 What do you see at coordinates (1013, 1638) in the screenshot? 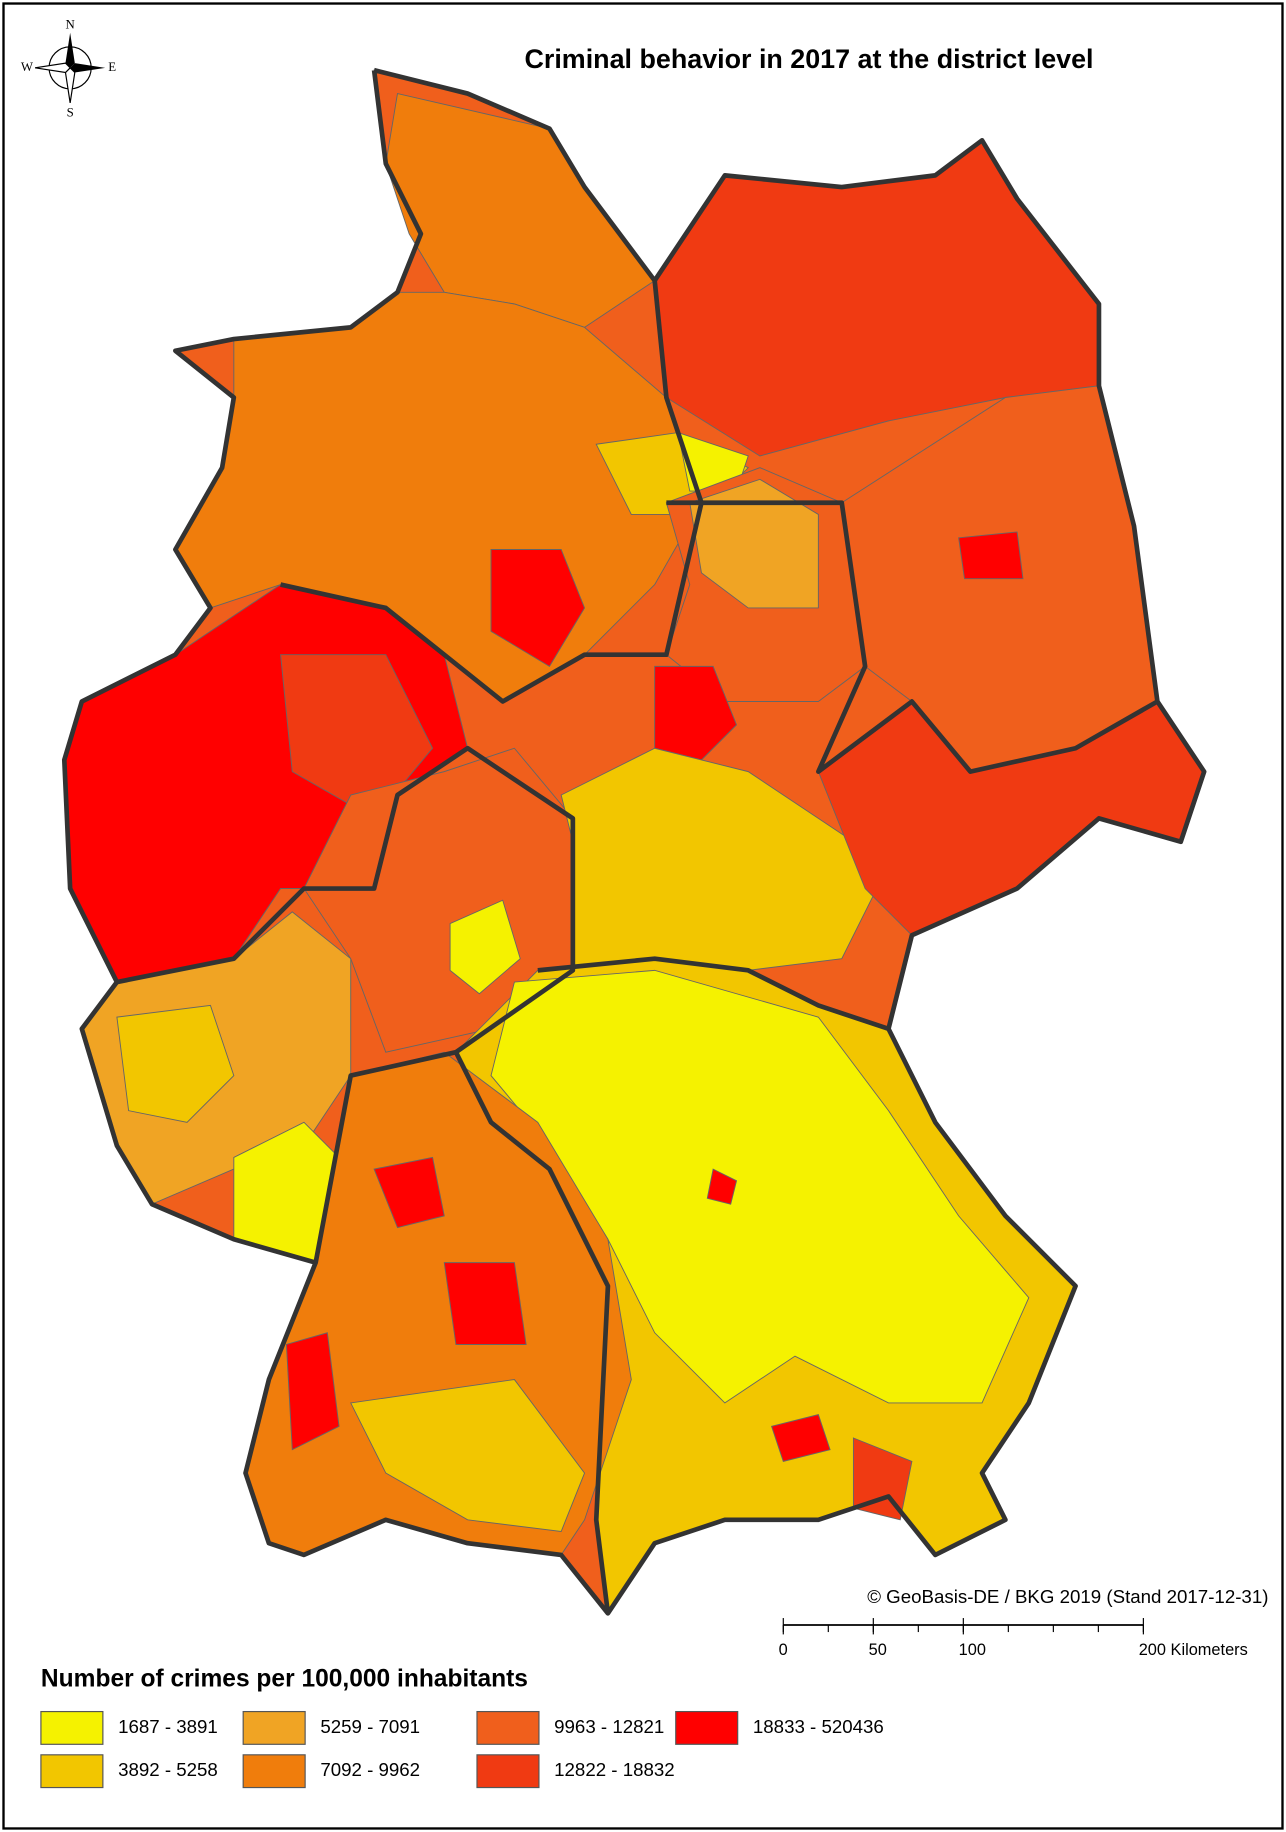
I see `scale-bar: 0 50 100 200 Kilometers` at bounding box center [1013, 1638].